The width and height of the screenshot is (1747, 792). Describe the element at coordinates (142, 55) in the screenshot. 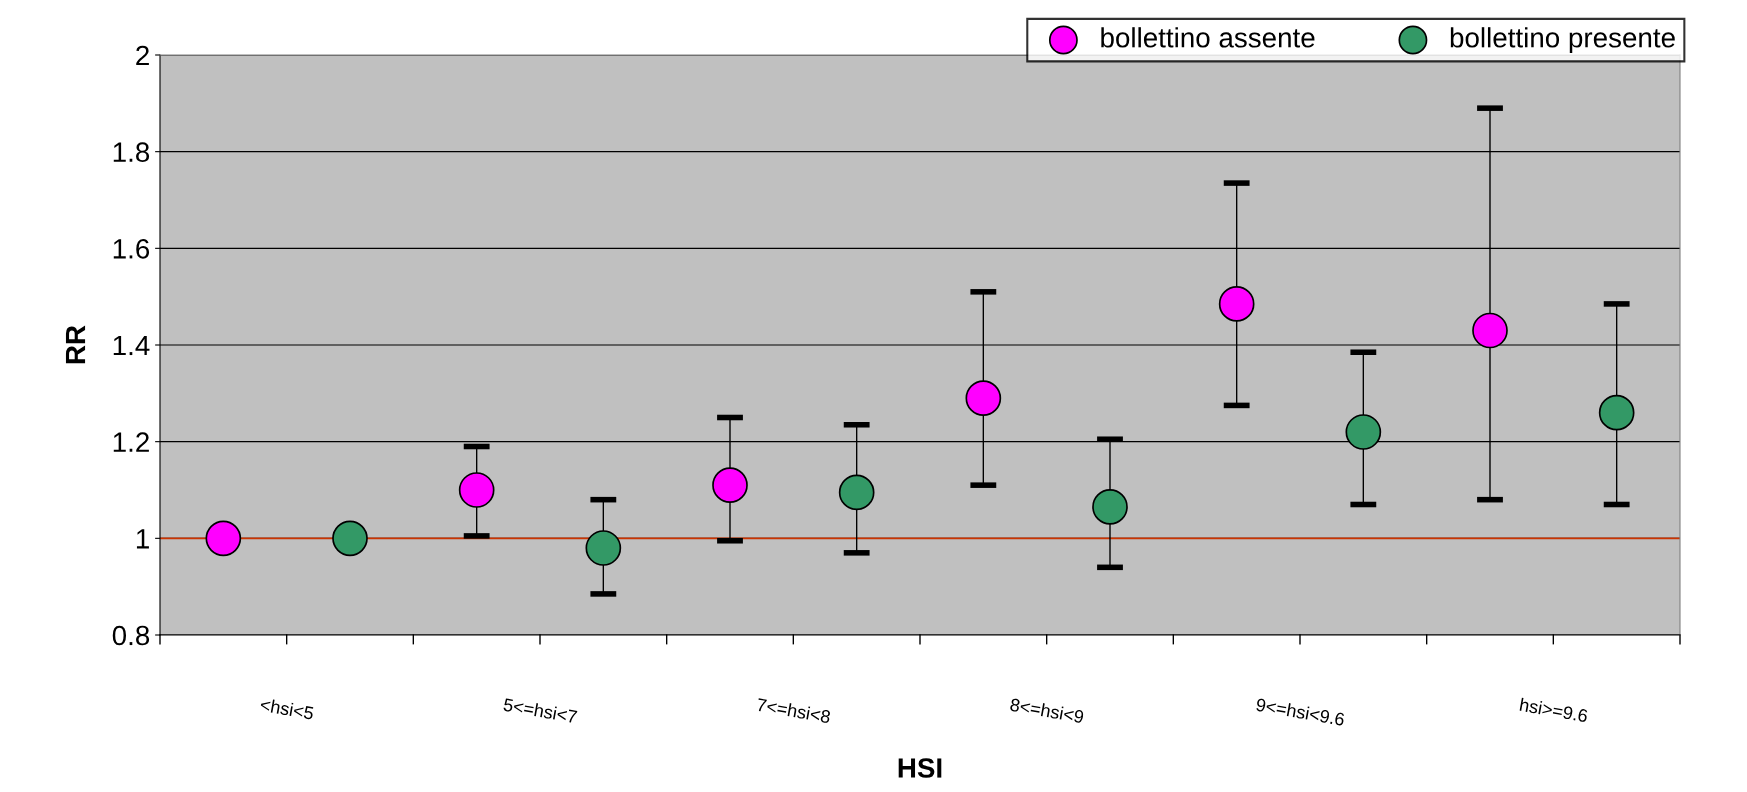

I see `y-tick-label: 2` at that location.